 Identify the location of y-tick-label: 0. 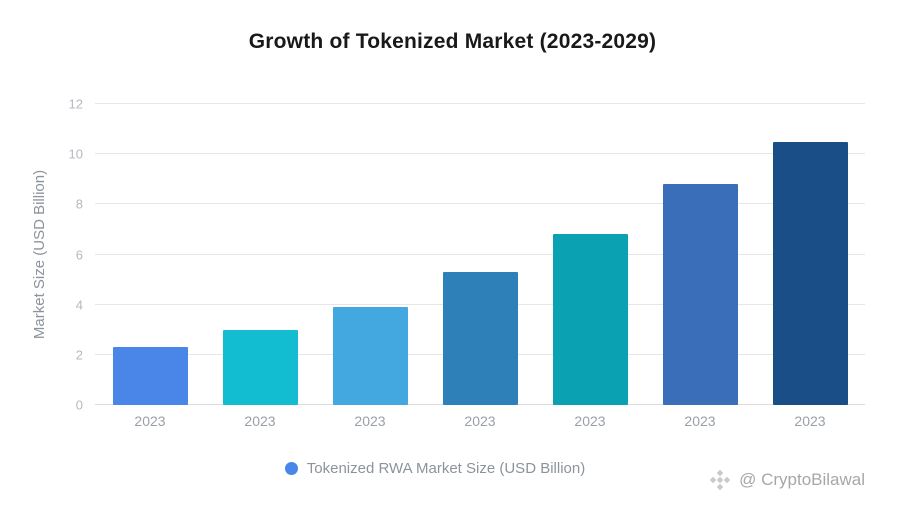
(79, 405).